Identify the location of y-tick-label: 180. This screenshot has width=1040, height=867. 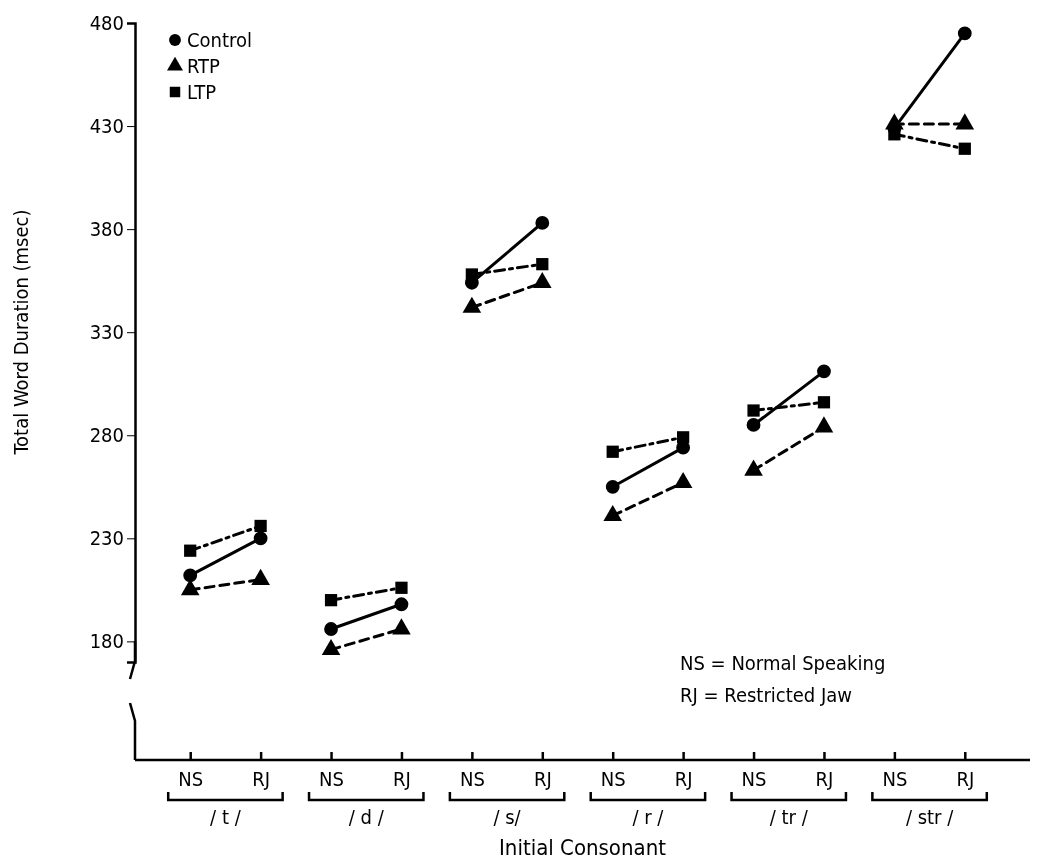
(106, 641).